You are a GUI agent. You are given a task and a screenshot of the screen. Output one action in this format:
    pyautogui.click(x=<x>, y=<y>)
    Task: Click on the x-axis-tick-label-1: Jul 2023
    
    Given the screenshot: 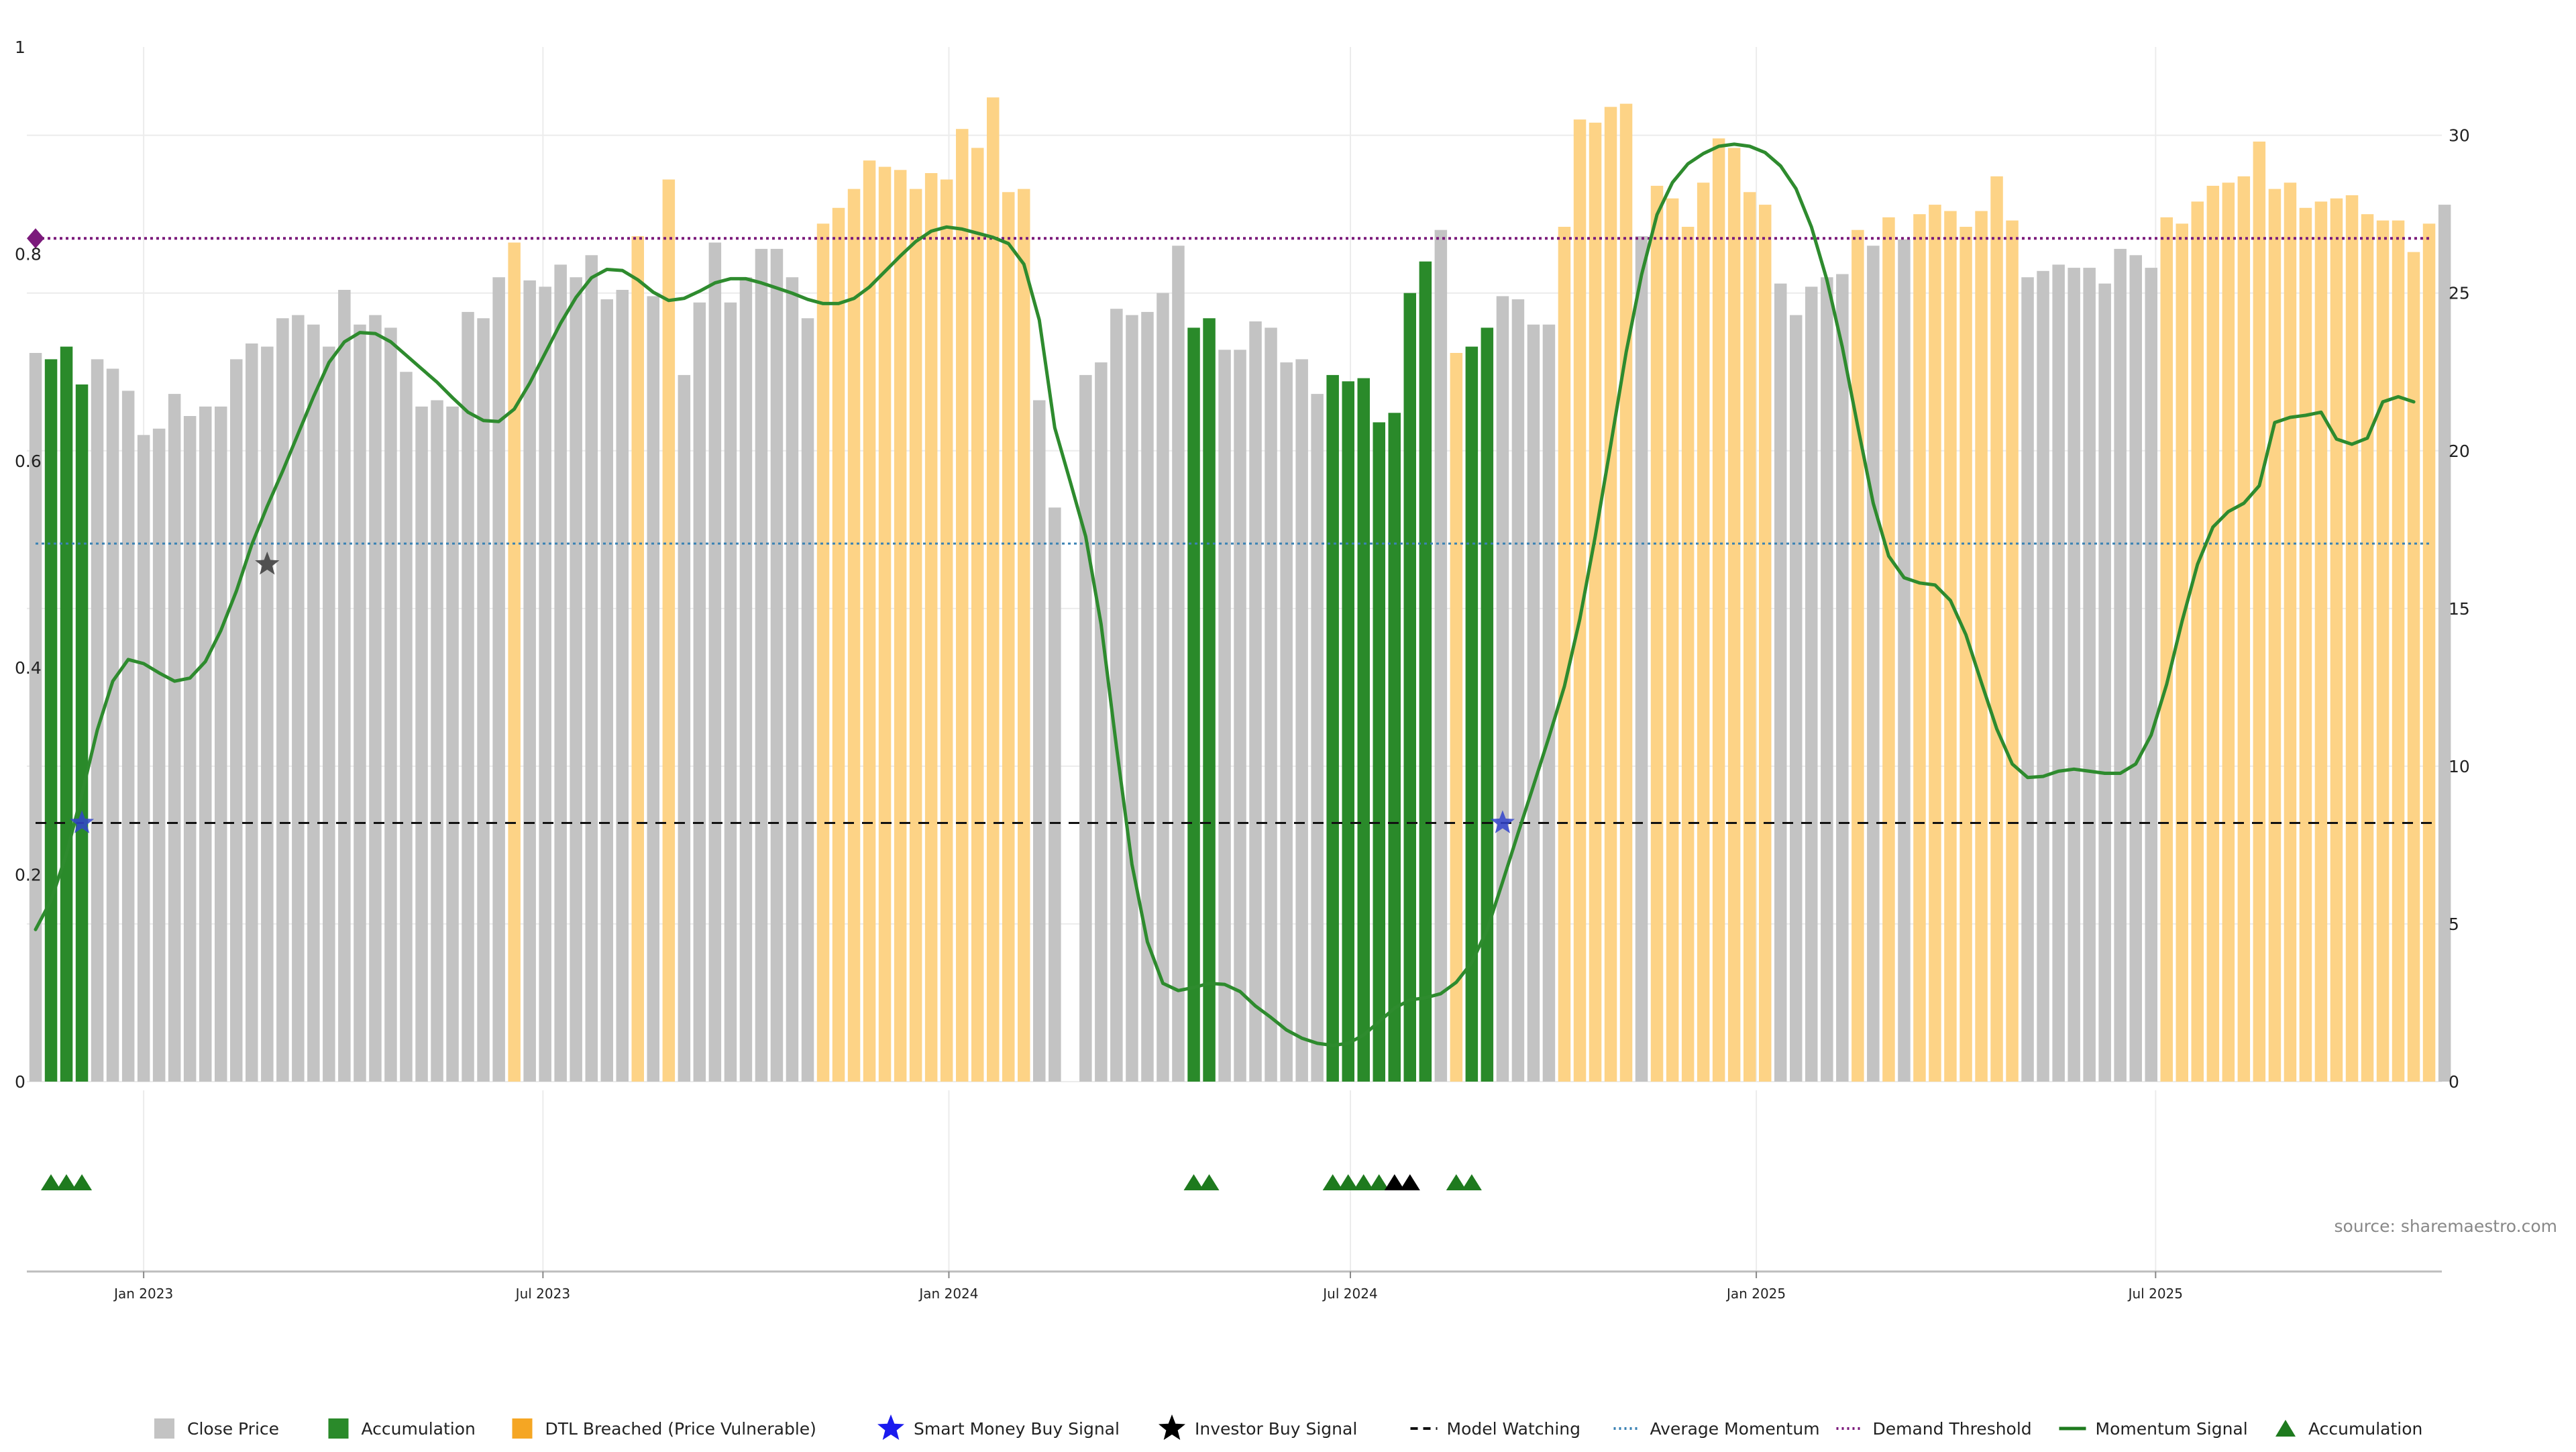 What is the action you would take?
    pyautogui.click(x=542, y=1294)
    